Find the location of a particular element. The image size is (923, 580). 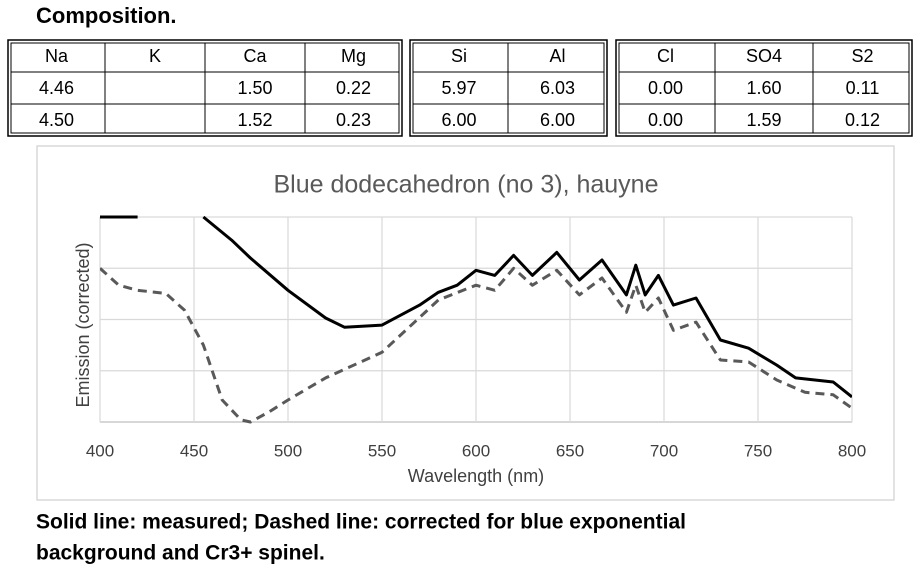

x-tick-label: 750 is located at coordinates (758, 450).